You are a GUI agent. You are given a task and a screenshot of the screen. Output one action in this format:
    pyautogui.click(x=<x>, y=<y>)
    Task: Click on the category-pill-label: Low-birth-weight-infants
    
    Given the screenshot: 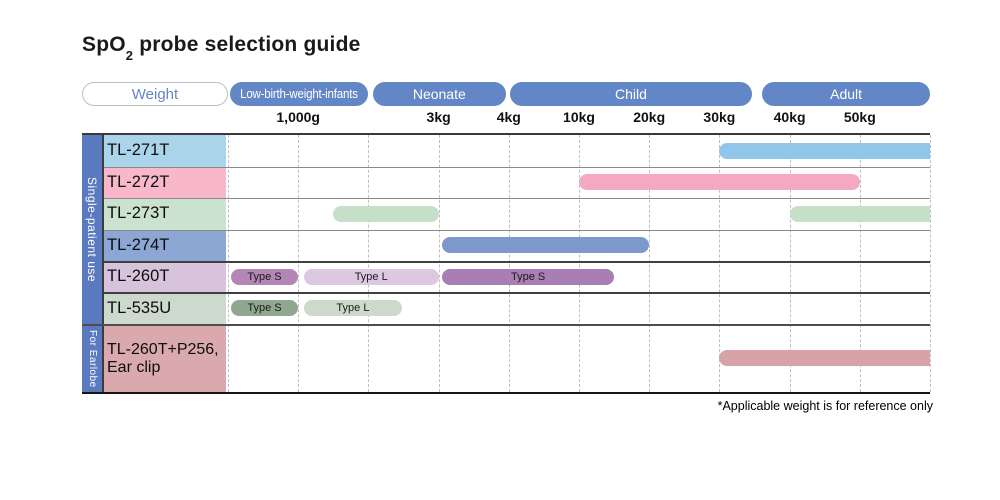 What is the action you would take?
    pyautogui.click(x=299, y=94)
    